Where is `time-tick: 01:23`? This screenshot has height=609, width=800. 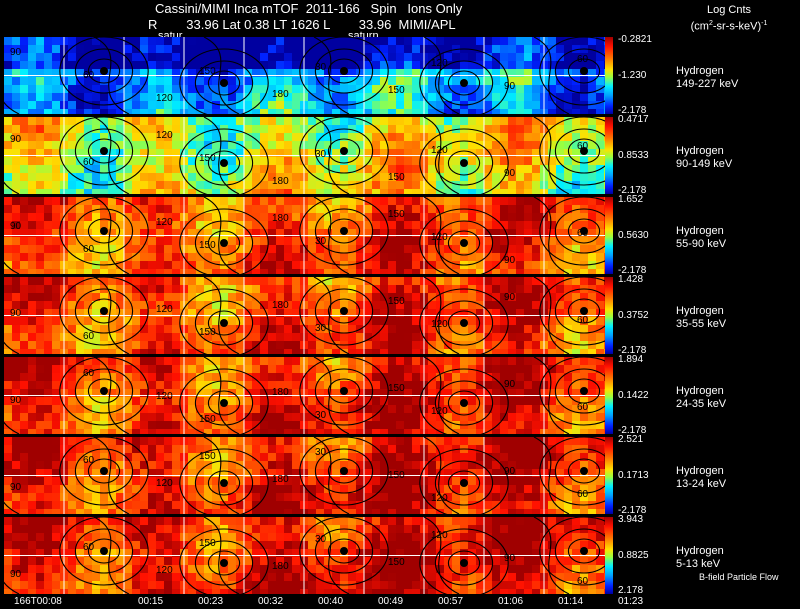 time-tick: 01:23 is located at coordinates (631, 601).